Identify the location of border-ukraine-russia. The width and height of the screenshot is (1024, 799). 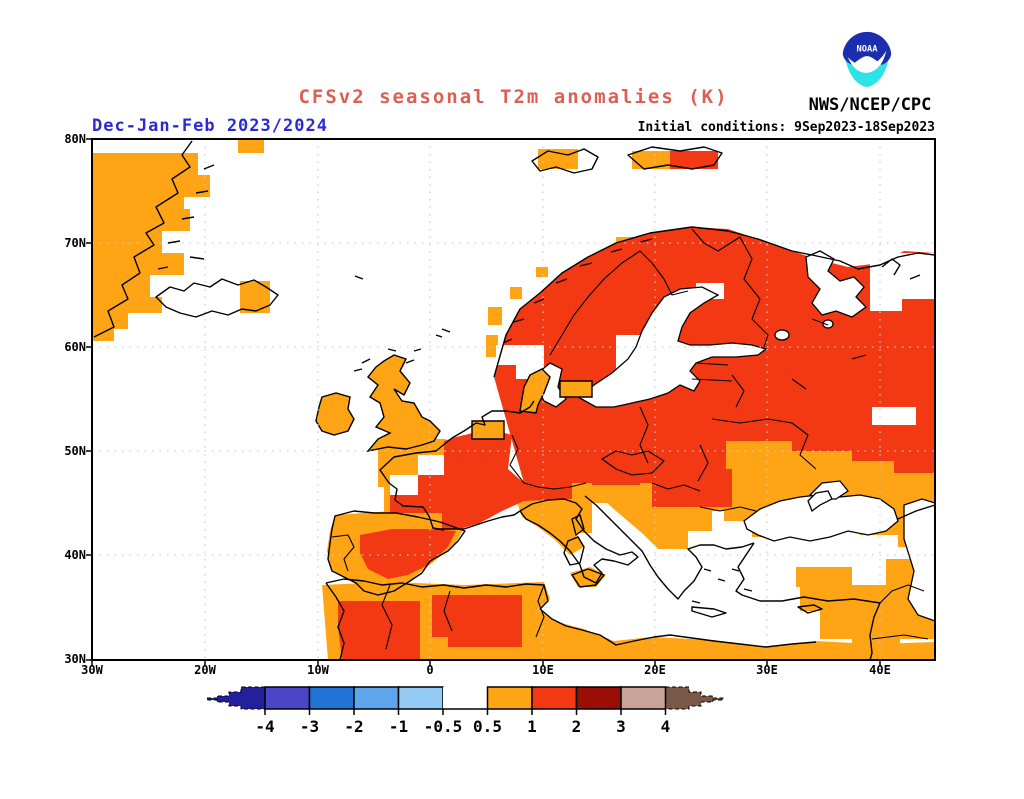
(764, 444).